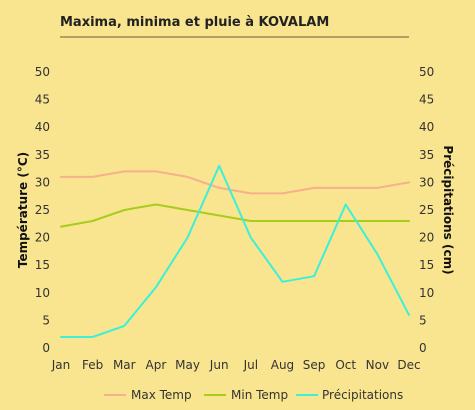 The height and width of the screenshot is (410, 475). I want to click on y-tick-left: 30, so click(42, 182).